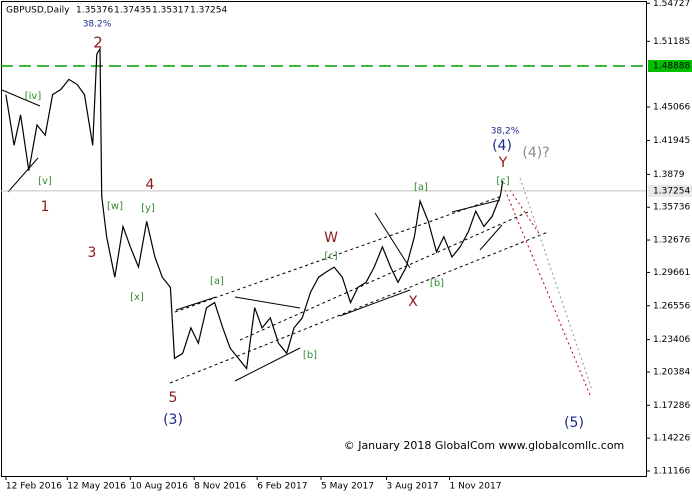  What do you see at coordinates (132, 11) in the screenshot?
I see `ohlc-value: 1.37435` at bounding box center [132, 11].